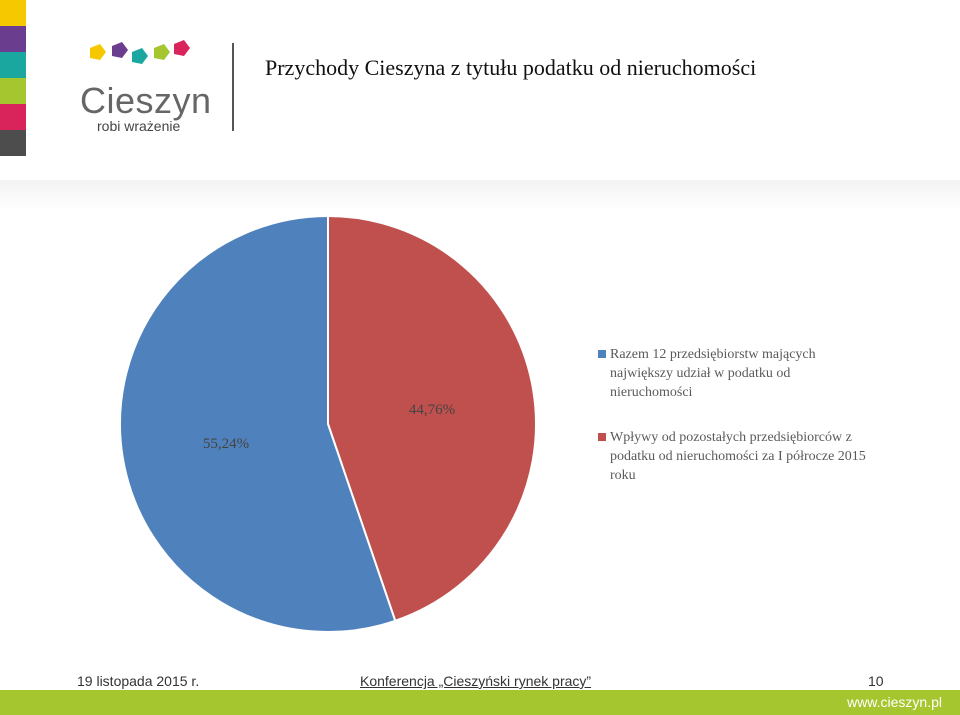  I want to click on footer-url: www.cieszyn.pl, so click(894, 702).